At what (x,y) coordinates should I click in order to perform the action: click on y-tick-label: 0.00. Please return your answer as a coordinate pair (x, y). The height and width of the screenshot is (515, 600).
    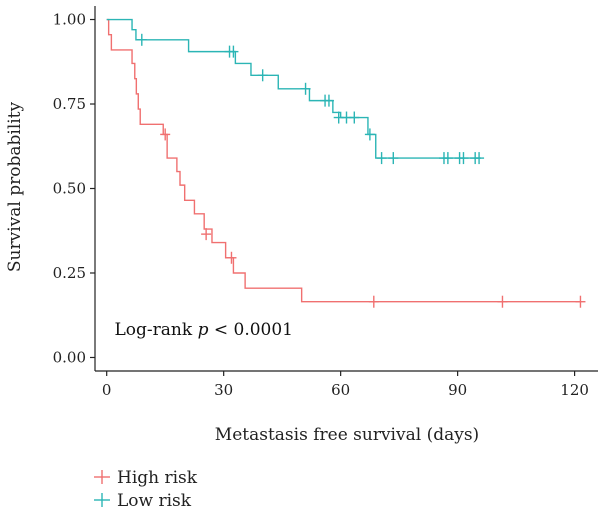
    Looking at the image, I should click on (69, 357).